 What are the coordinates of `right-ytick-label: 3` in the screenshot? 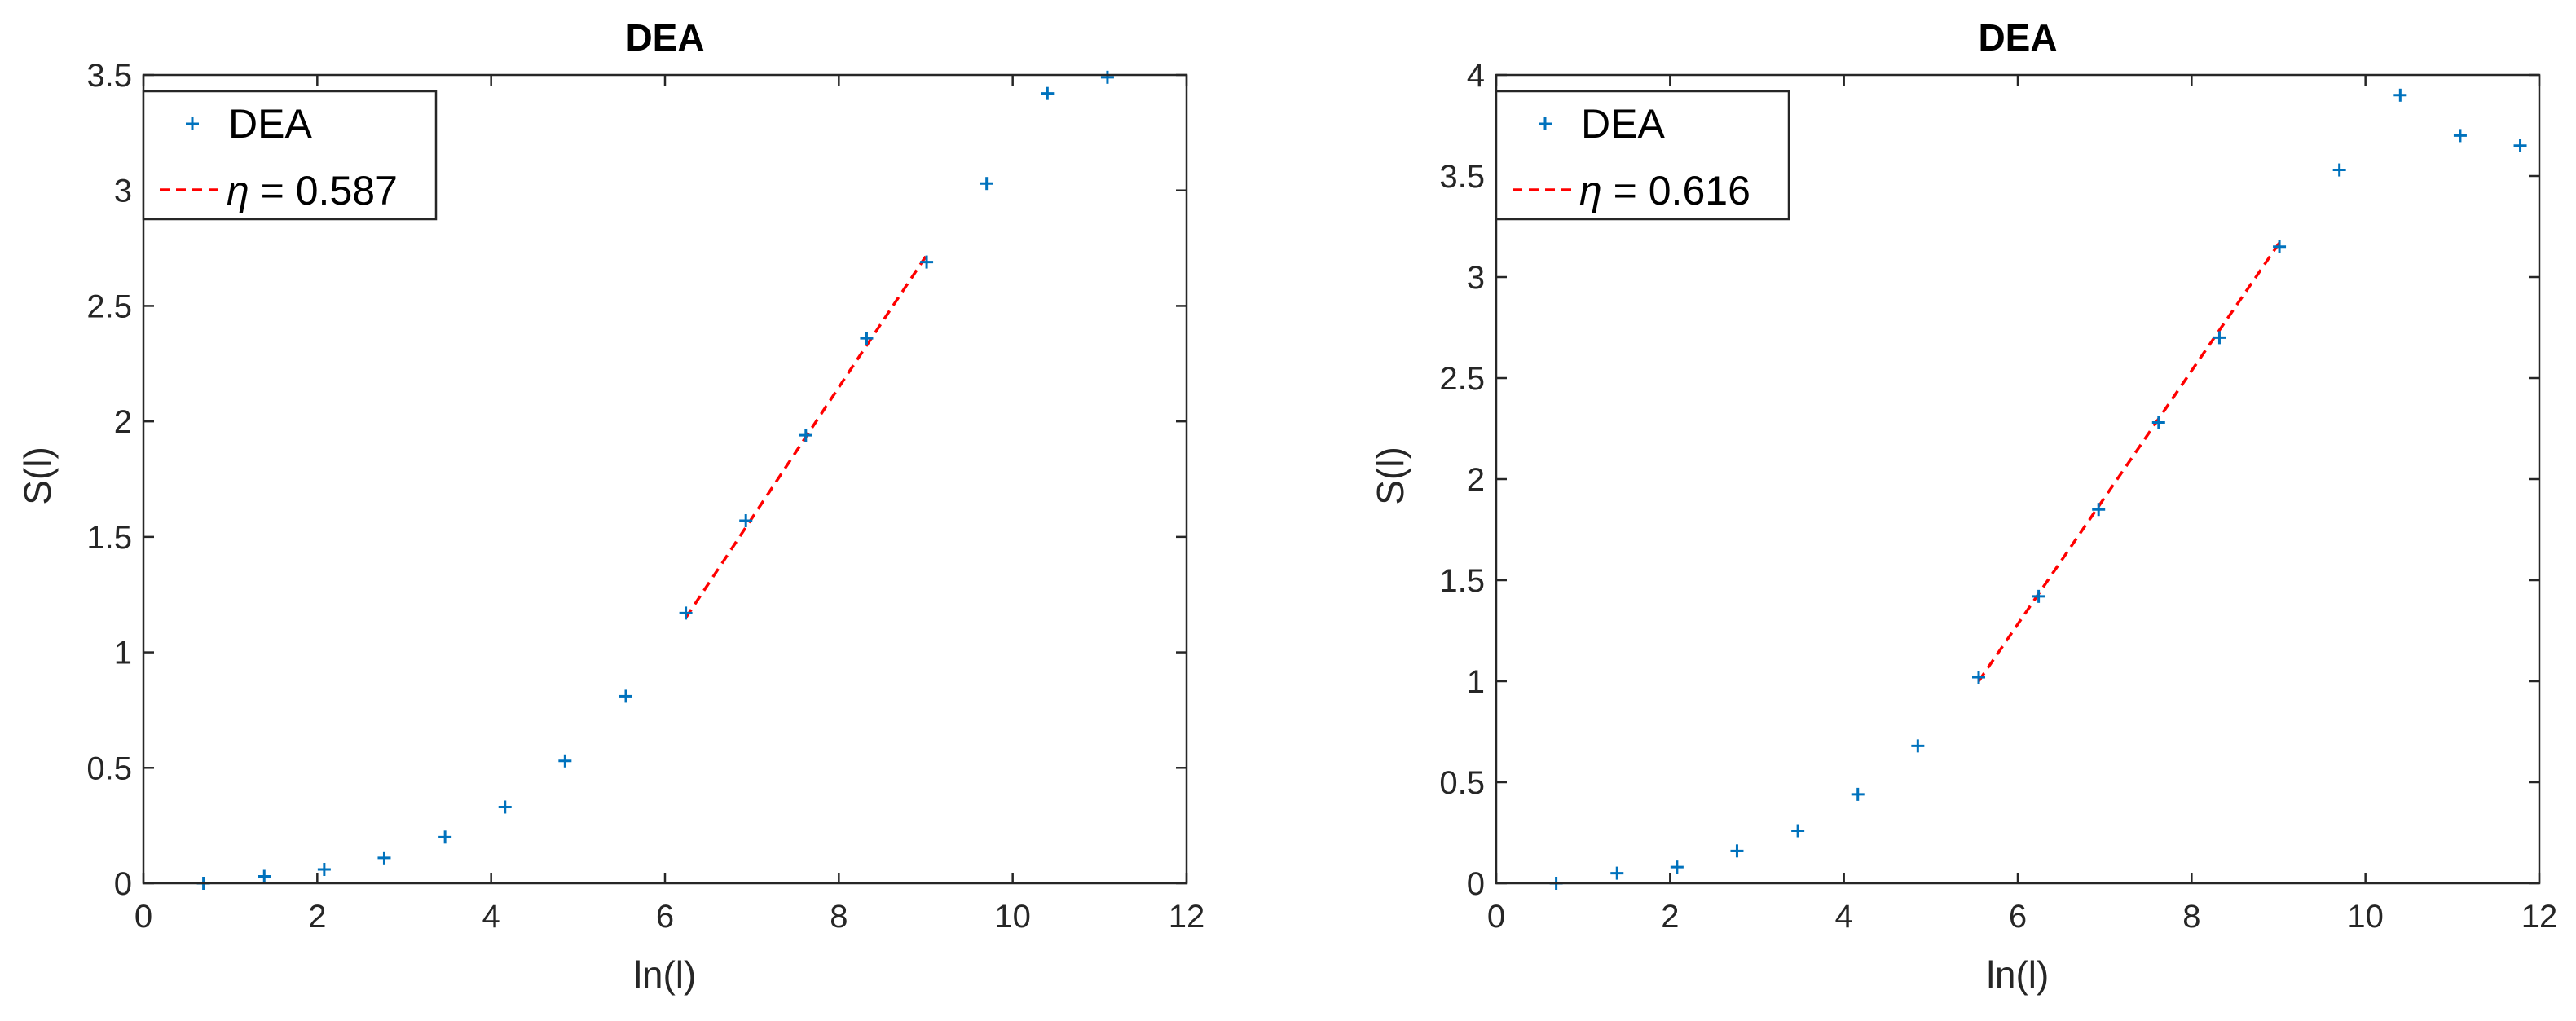 It's located at (1476, 278).